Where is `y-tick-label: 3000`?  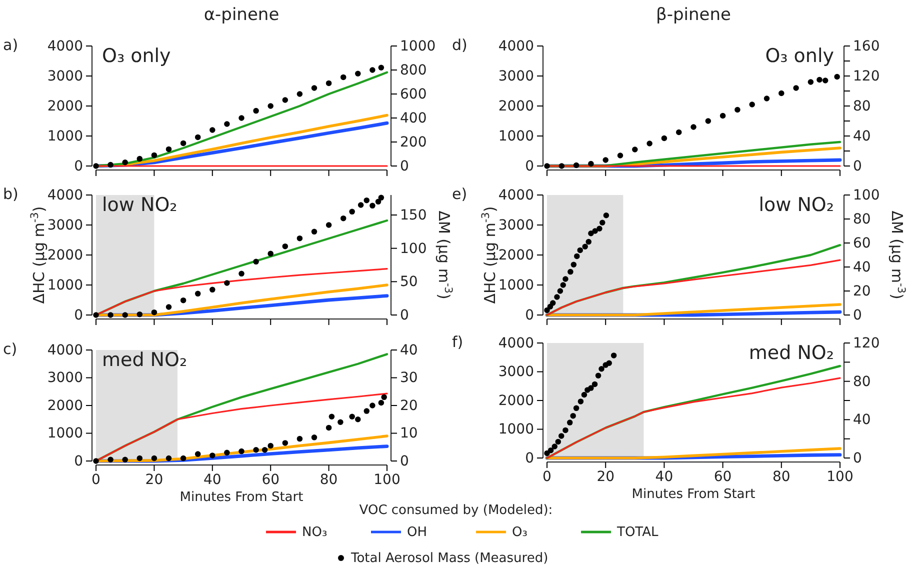 y-tick-label: 3000 is located at coordinates (516, 225).